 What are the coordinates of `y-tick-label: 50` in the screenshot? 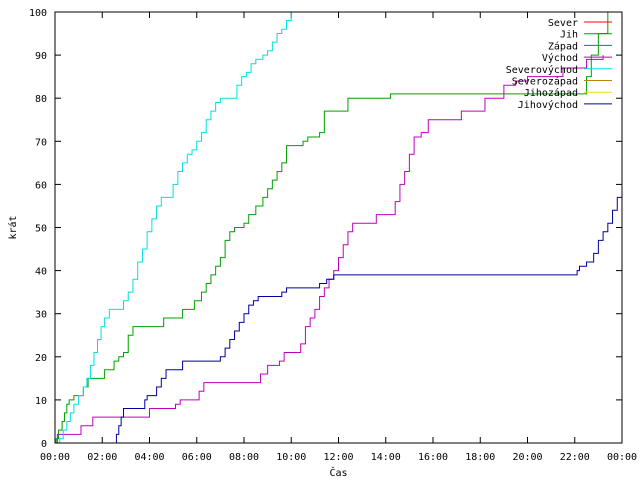 It's located at (41, 229).